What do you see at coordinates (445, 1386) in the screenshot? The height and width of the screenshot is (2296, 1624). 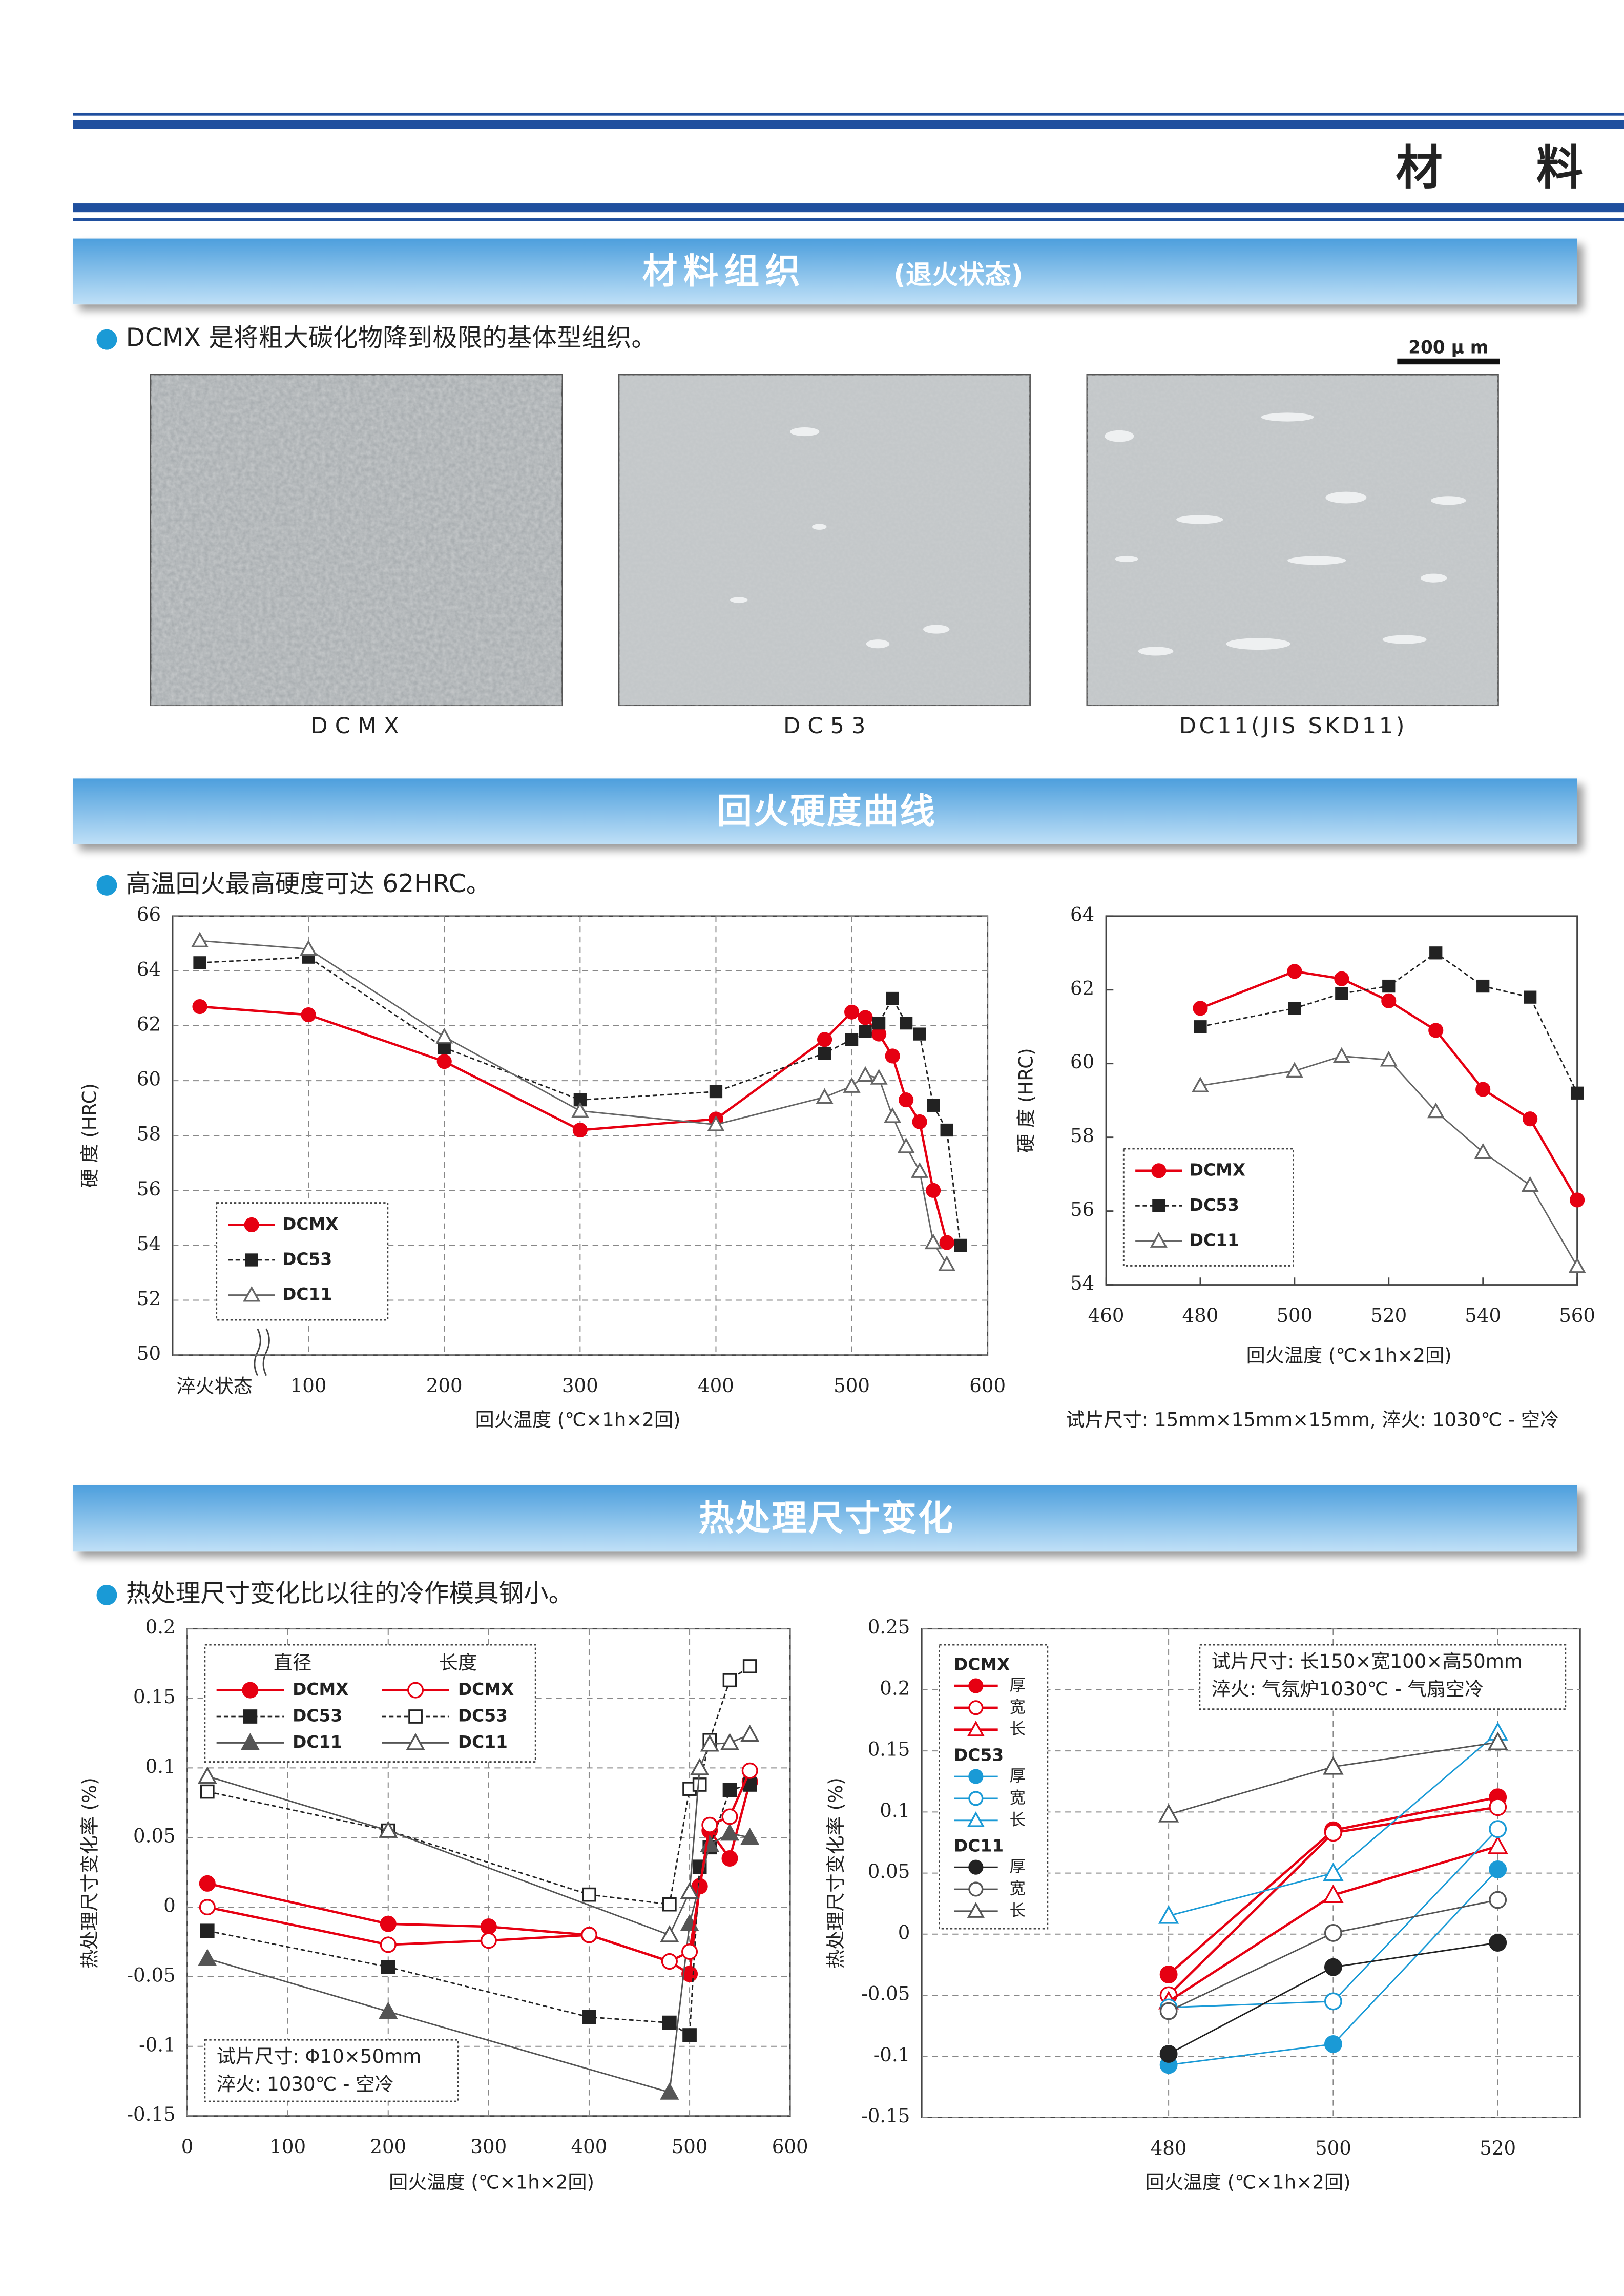 I see `x-tick-label: 200` at bounding box center [445, 1386].